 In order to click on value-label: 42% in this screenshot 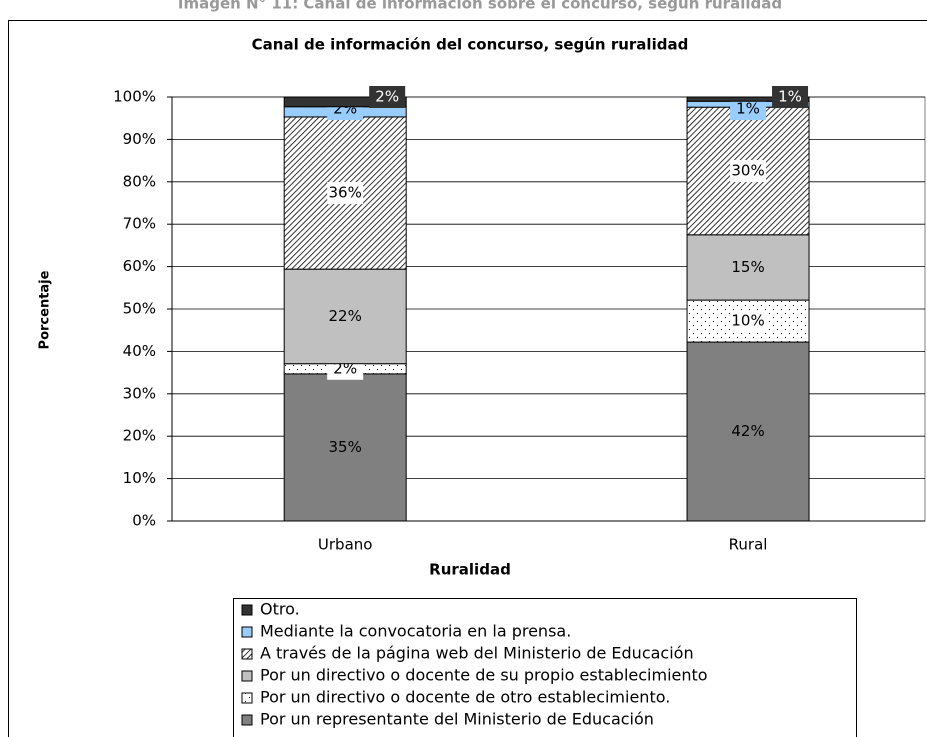, I will do `click(747, 431)`.